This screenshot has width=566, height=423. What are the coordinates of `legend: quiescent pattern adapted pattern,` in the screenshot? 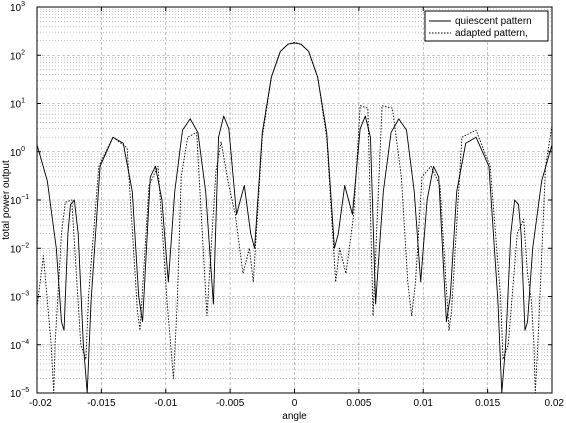 It's located at (486, 26).